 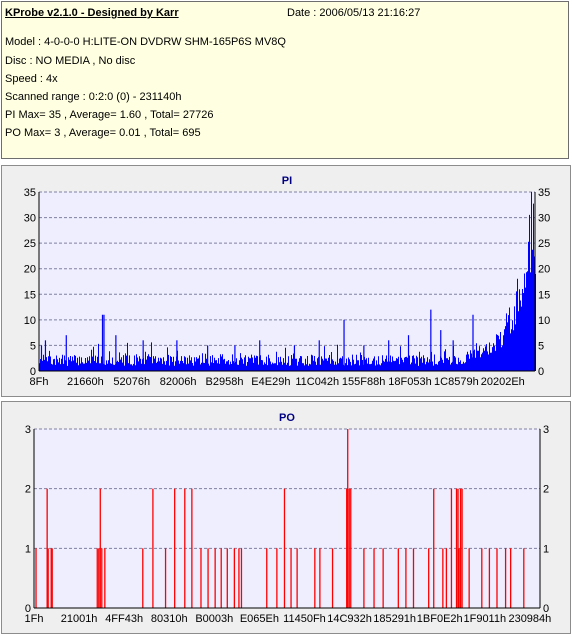 What do you see at coordinates (544, 219) in the screenshot?
I see `y-tick-label-right: 30` at bounding box center [544, 219].